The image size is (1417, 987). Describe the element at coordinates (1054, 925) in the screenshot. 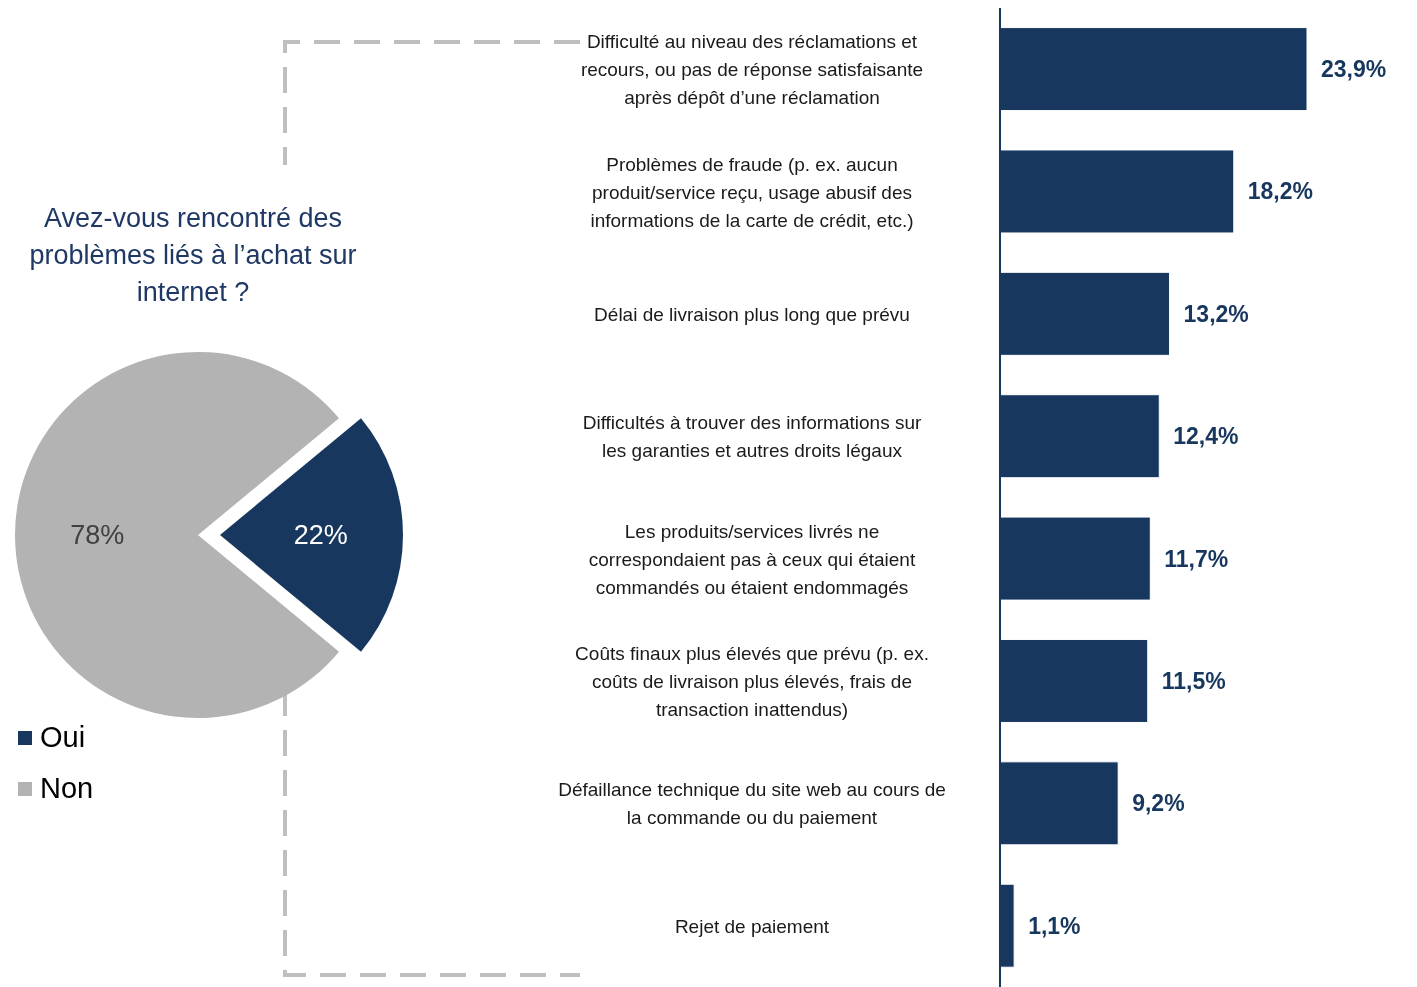

I see `data-label: 1,1%` at that location.